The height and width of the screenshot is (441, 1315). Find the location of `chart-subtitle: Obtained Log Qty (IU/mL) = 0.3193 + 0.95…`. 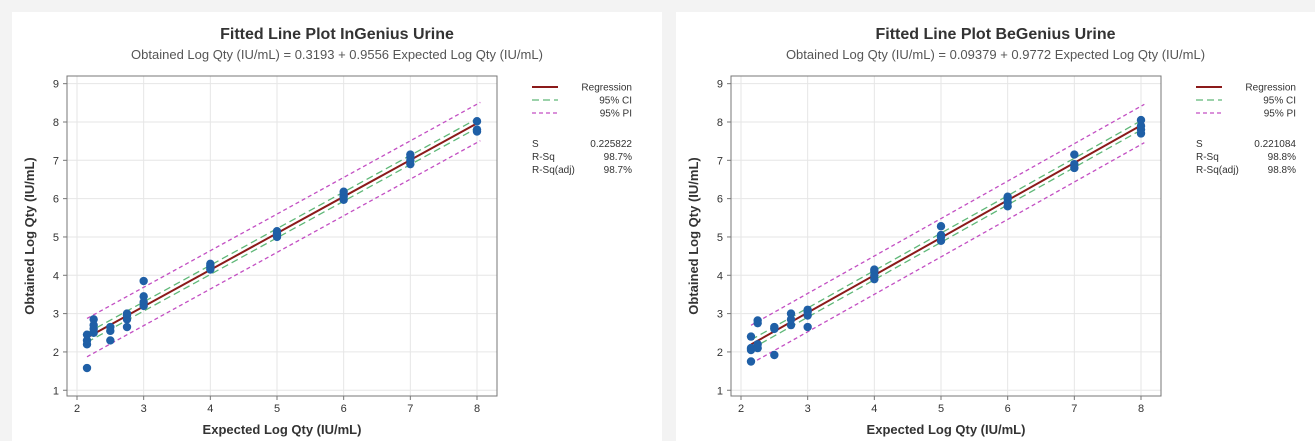

chart-subtitle: Obtained Log Qty (IU/mL) = 0.3193 + 0.95… is located at coordinates (337, 54).